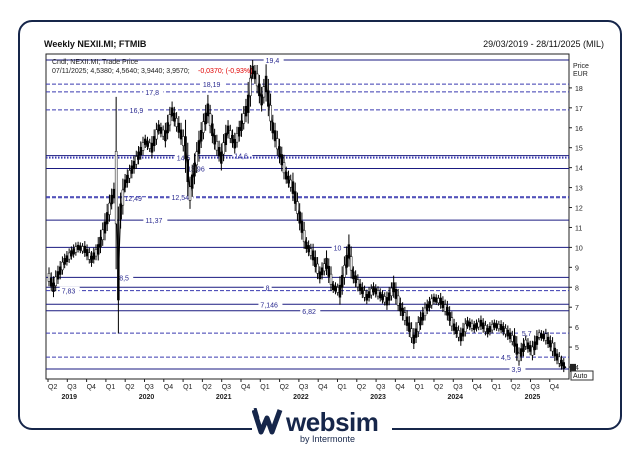 Image resolution: width=642 pixels, height=449 pixels. I want to click on level-label: 16,9, so click(137, 111).